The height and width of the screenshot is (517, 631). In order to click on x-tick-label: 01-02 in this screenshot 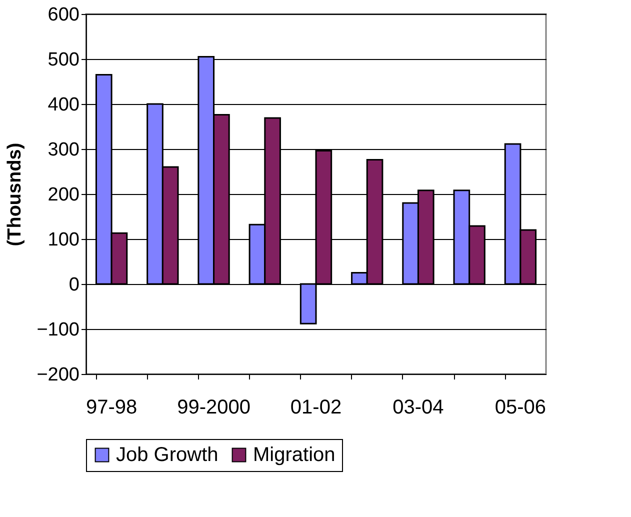, I will do `click(316, 407)`.